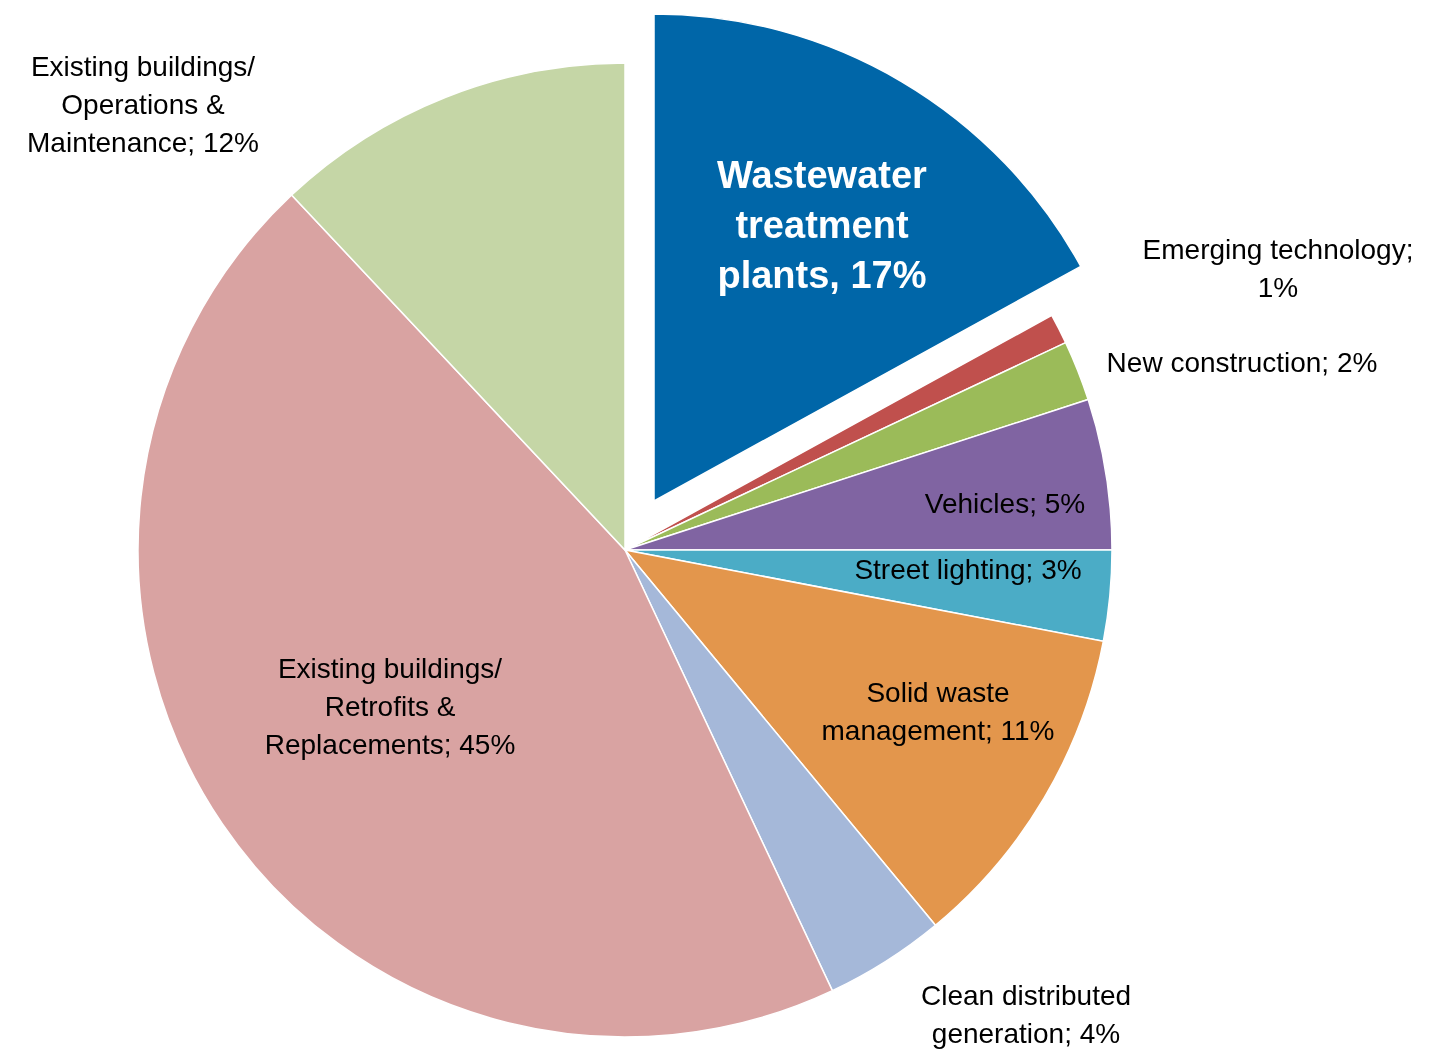 This screenshot has height=1055, width=1440. I want to click on slice-label: Wastewater treatment plants, 17%, so click(822, 225).